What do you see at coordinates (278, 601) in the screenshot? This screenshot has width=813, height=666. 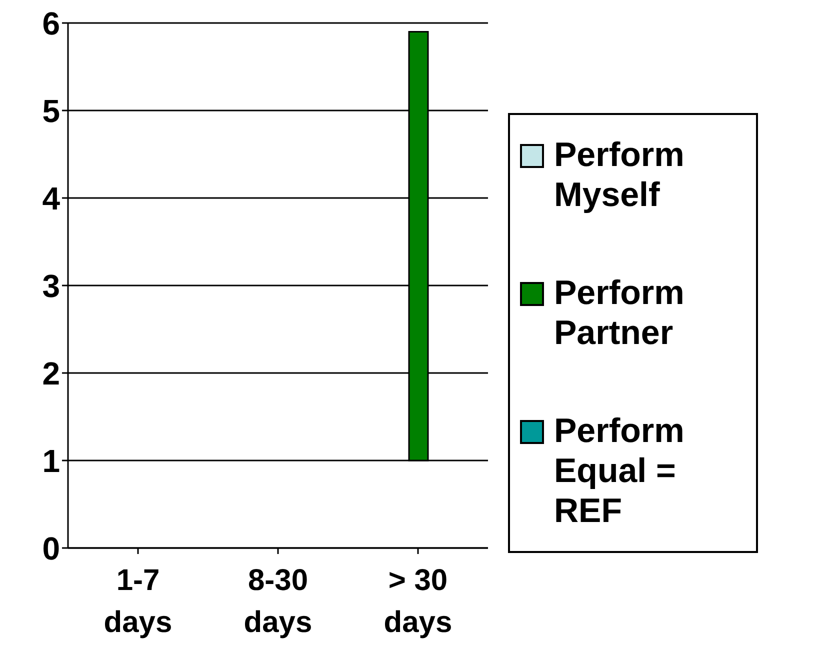 I see `x-tick-label: 8-30 days` at bounding box center [278, 601].